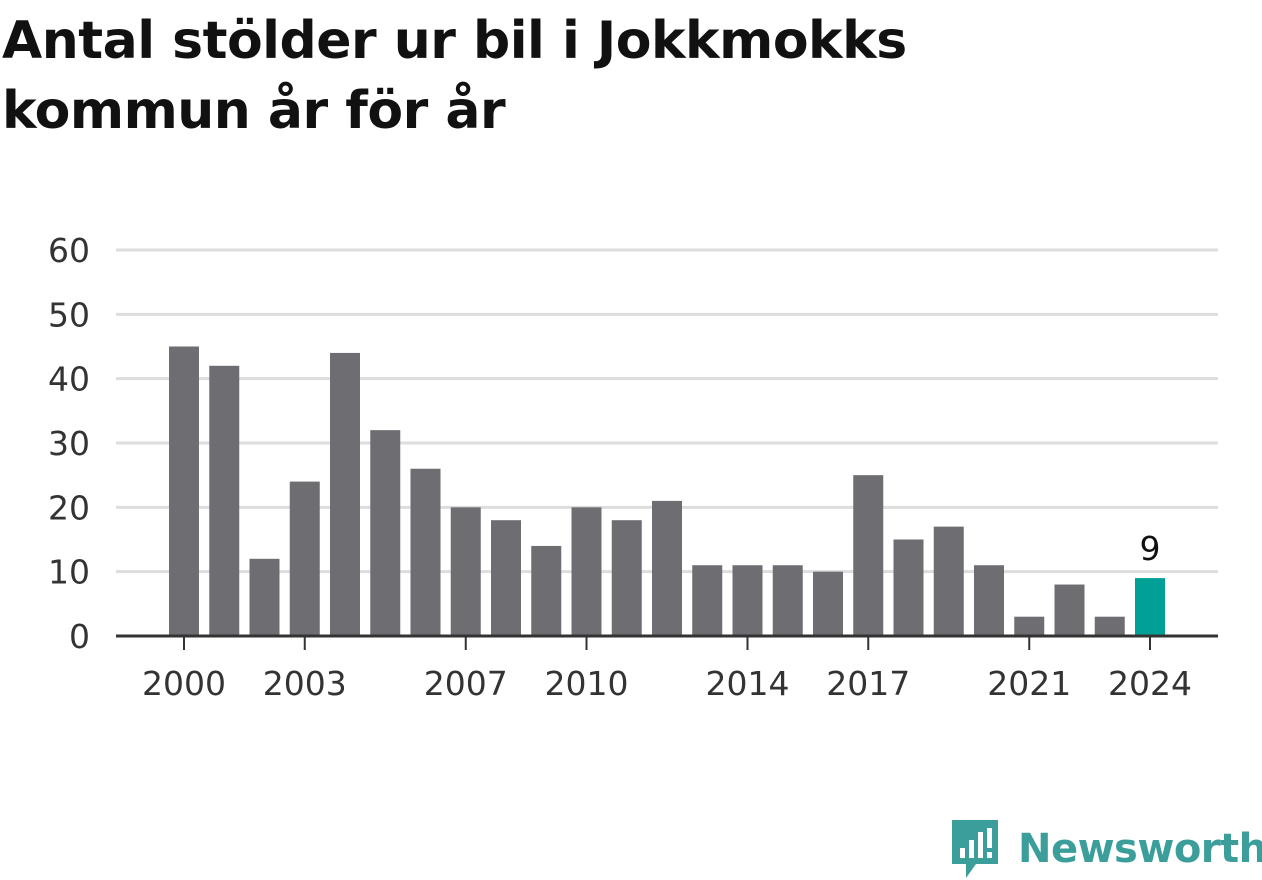 This screenshot has width=1262, height=880. Describe the element at coordinates (224, 500) in the screenshot. I see `bar-2001` at that location.